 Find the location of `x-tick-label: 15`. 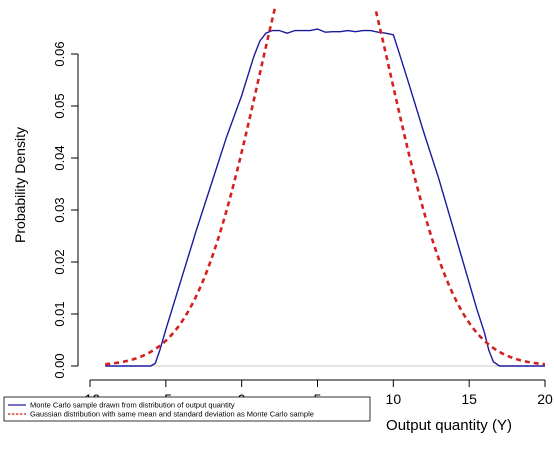

x-tick-label: 15 is located at coordinates (469, 399).